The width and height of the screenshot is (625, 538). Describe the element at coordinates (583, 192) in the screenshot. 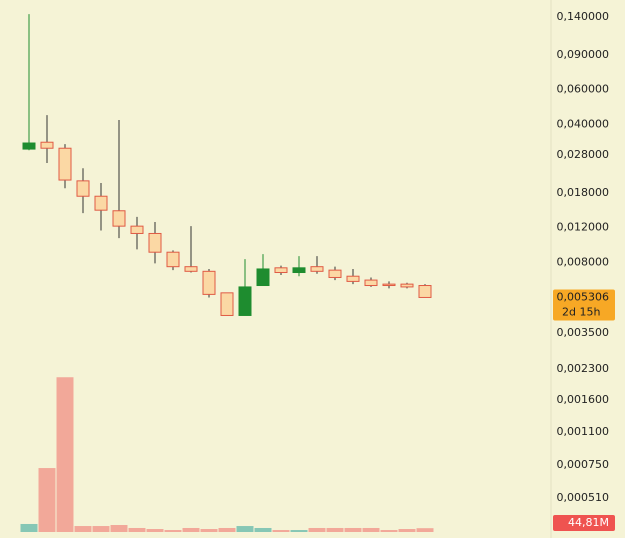

I see `y-tick-label: 0,018000` at that location.